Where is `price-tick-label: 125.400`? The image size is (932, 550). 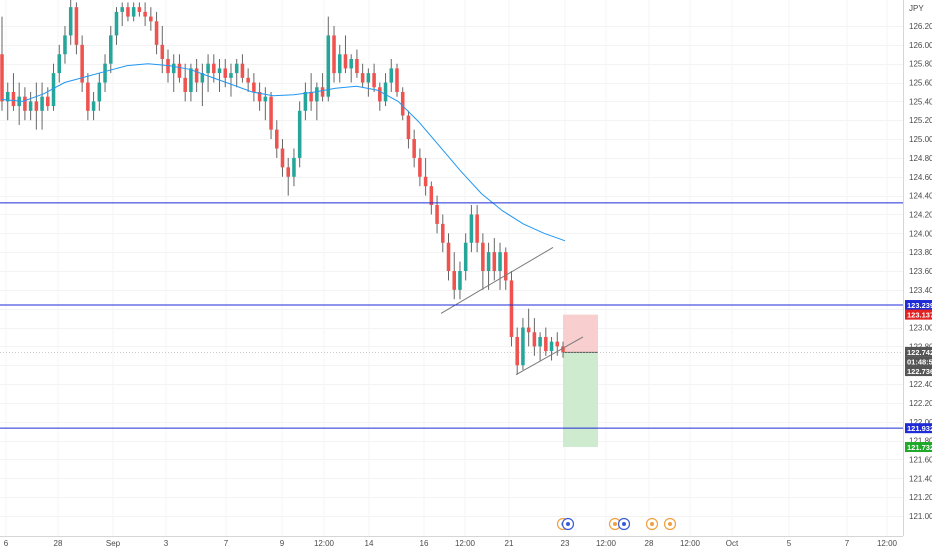
price-tick-label: 125.400 is located at coordinates (920, 101).